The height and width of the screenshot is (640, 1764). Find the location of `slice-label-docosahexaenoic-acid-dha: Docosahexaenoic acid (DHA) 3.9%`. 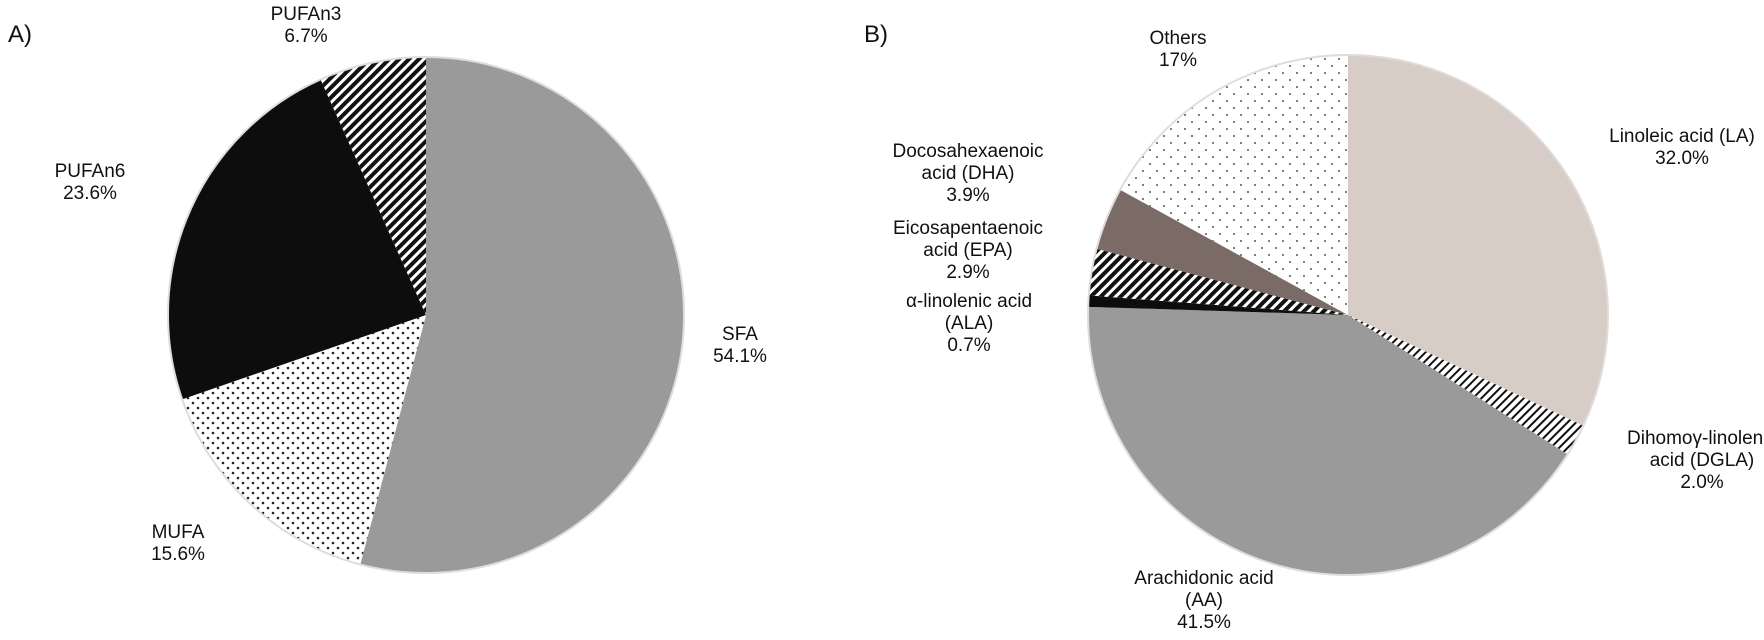

slice-label-docosahexaenoic-acid-dha: Docosahexaenoic acid (DHA) 3.9% is located at coordinates (967, 173).